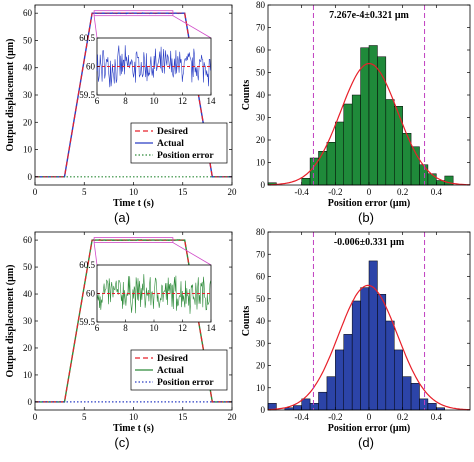  Describe the element at coordinates (125, 101) in the screenshot. I see `inset-x-tick-label: 8` at that location.